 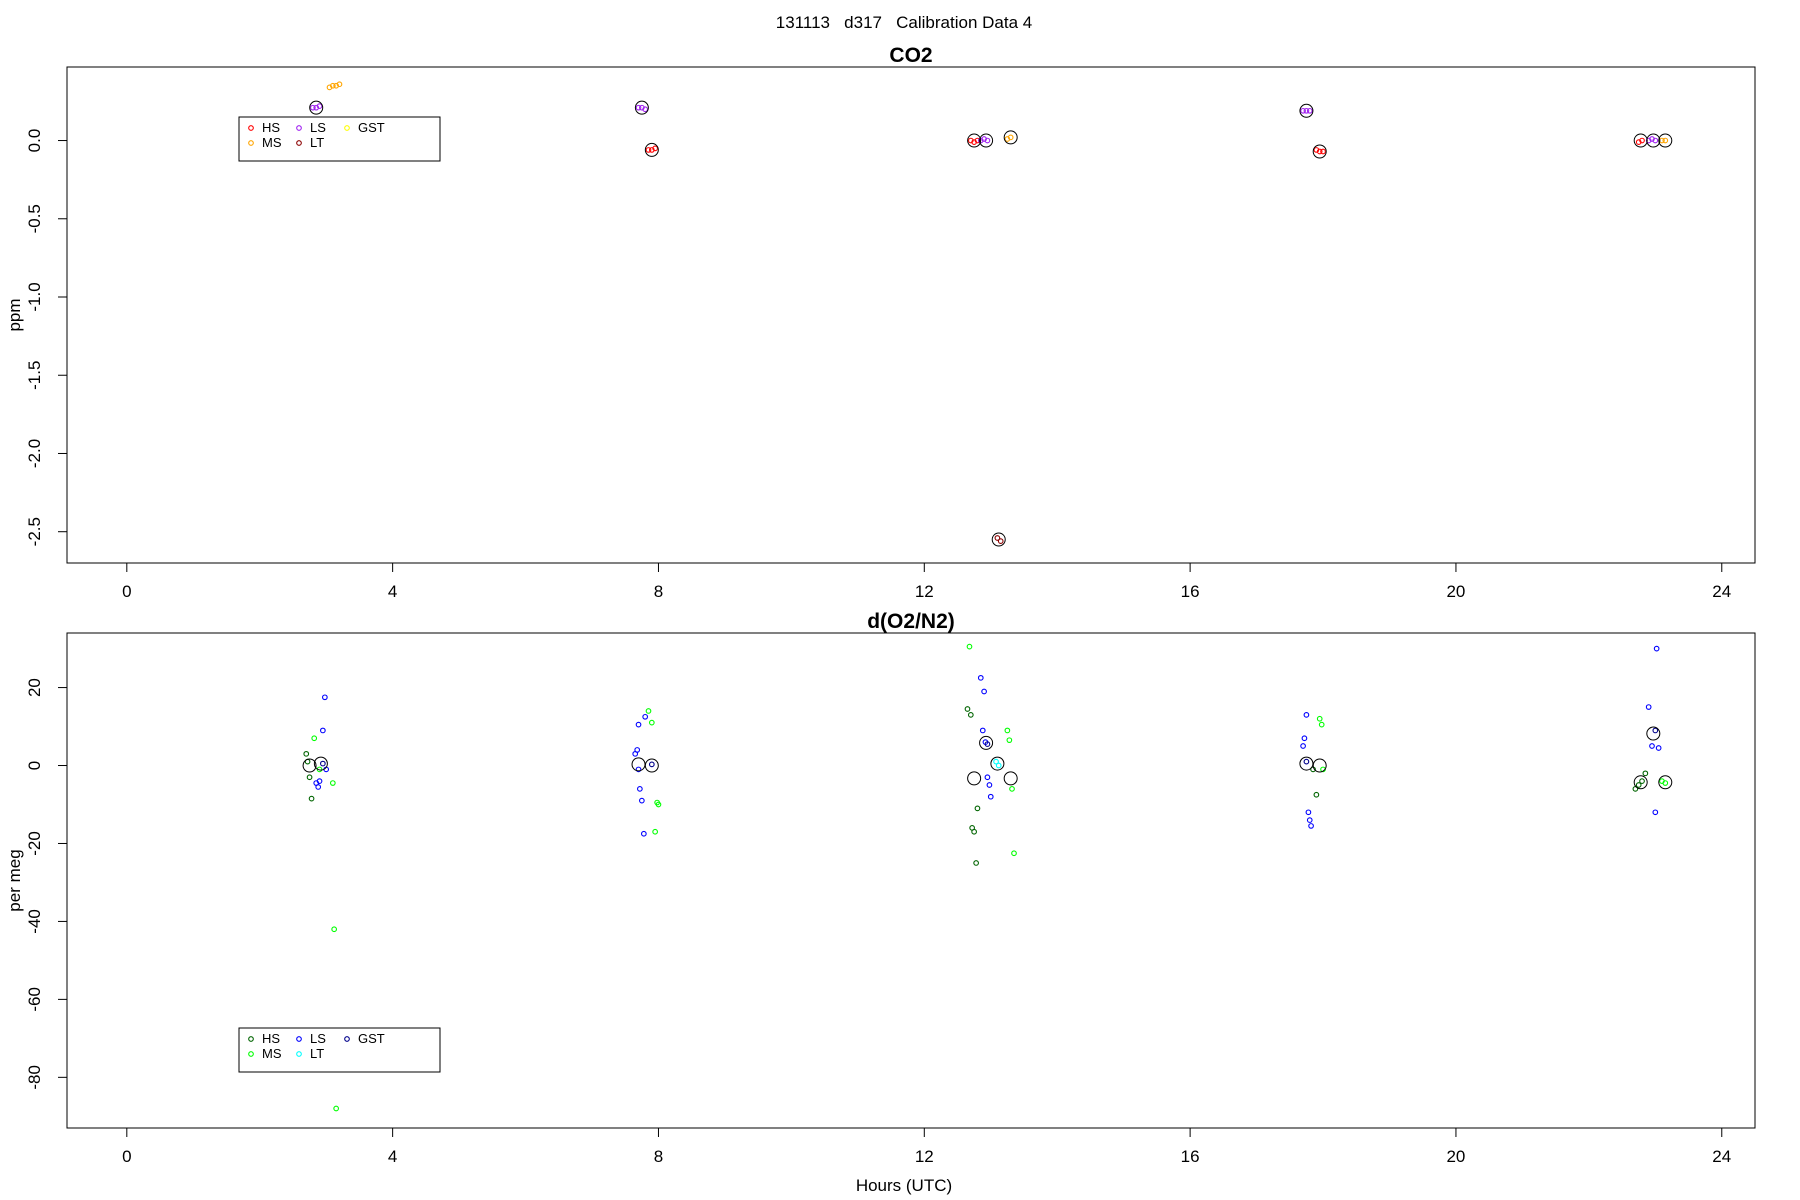 I want to click on x-axis-label: Hours (UTC), so click(x=904, y=1185).